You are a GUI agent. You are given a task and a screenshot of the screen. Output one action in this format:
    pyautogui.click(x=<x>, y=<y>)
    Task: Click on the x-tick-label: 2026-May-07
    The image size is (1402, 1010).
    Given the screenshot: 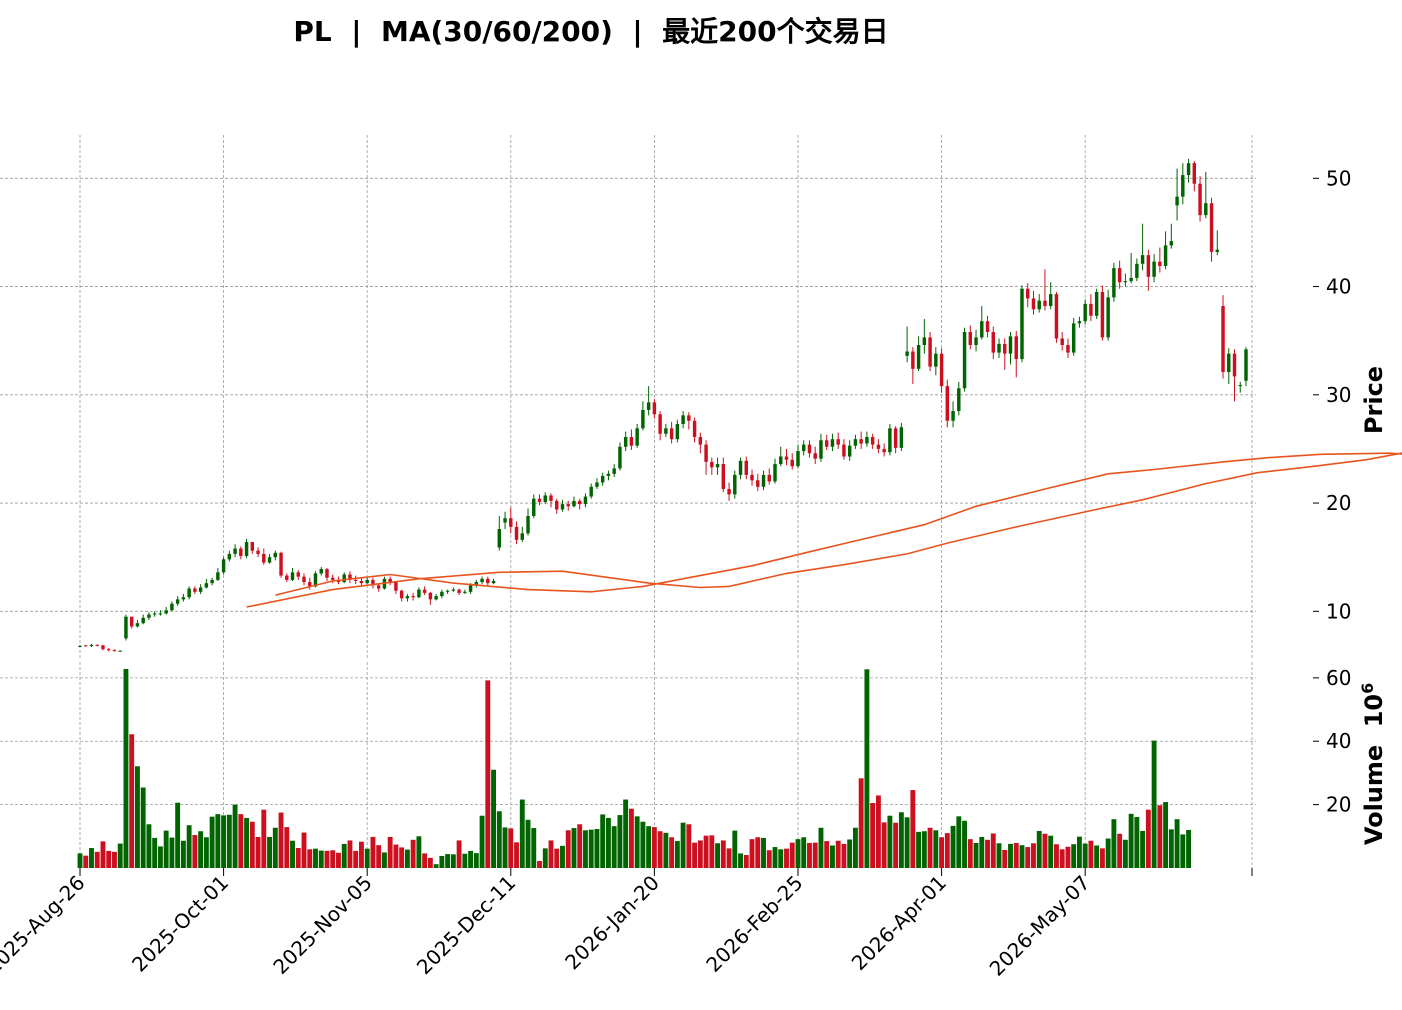 What is the action you would take?
    pyautogui.click(x=1040, y=926)
    